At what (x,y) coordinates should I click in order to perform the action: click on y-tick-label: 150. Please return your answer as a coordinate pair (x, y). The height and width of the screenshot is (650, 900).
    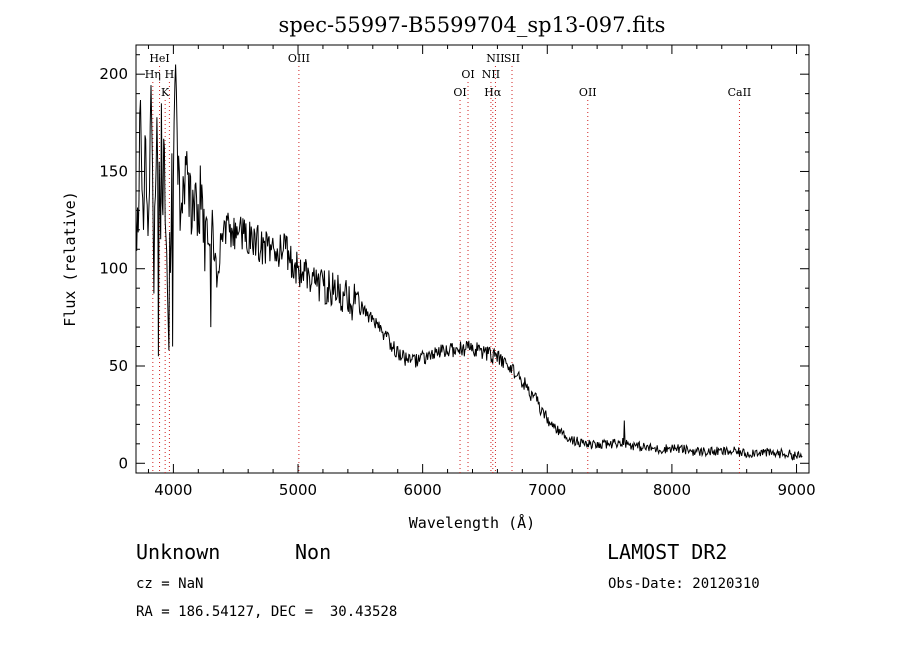
    Looking at the image, I should click on (113, 171).